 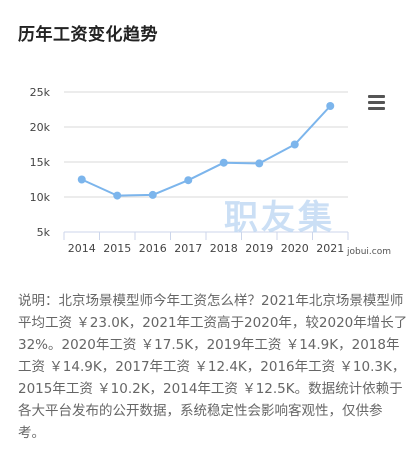 What do you see at coordinates (259, 248) in the screenshot?
I see `x-tick-label: 2019` at bounding box center [259, 248].